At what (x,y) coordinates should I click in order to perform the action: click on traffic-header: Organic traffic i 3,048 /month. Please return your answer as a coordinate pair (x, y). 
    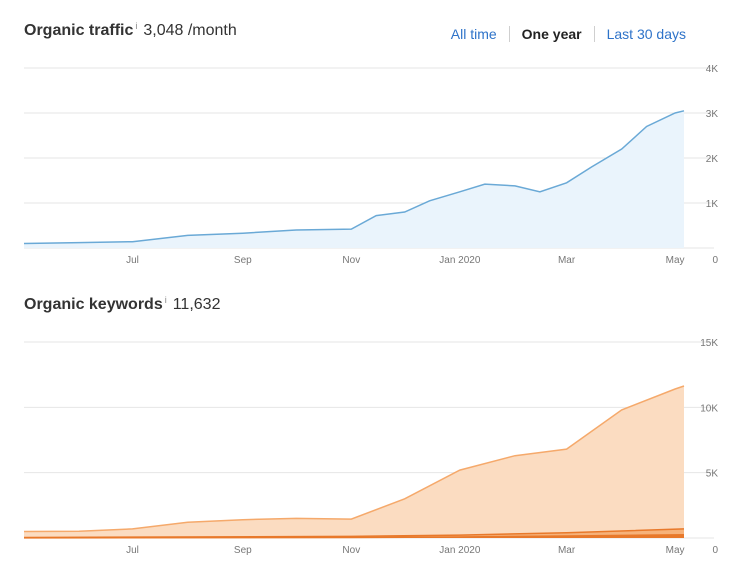
    Looking at the image, I should click on (130, 33).